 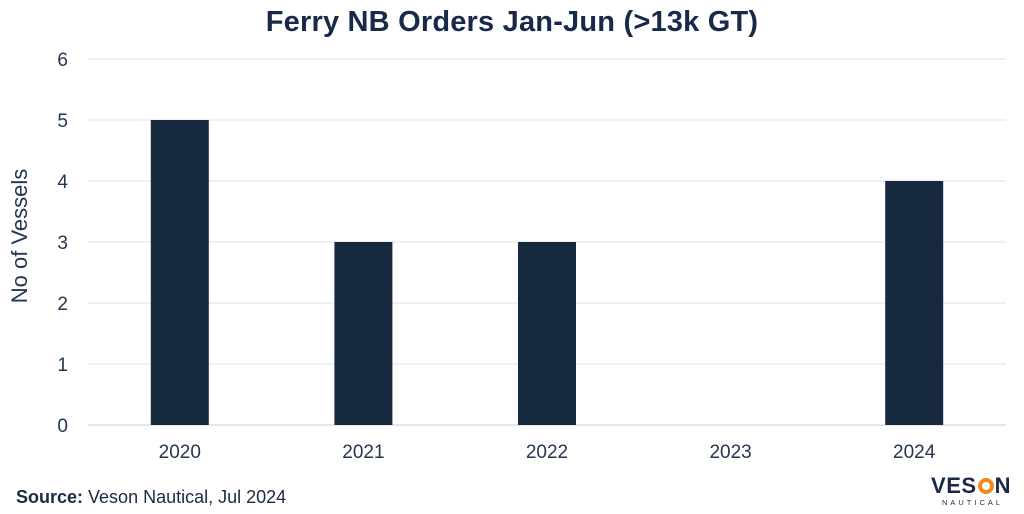 I want to click on logo-o-ring-icon, so click(x=985, y=486).